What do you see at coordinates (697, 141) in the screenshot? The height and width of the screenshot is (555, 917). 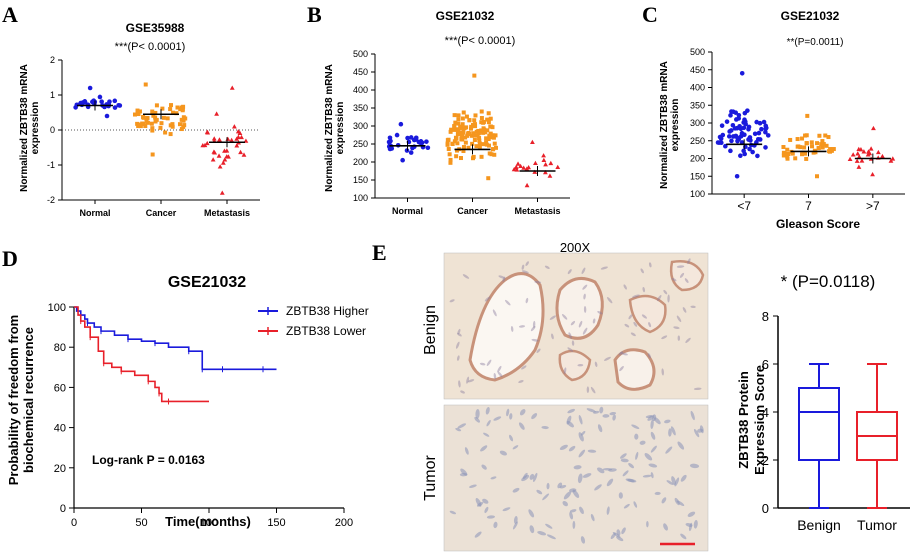 I see `y-tick-label: 250` at bounding box center [697, 141].